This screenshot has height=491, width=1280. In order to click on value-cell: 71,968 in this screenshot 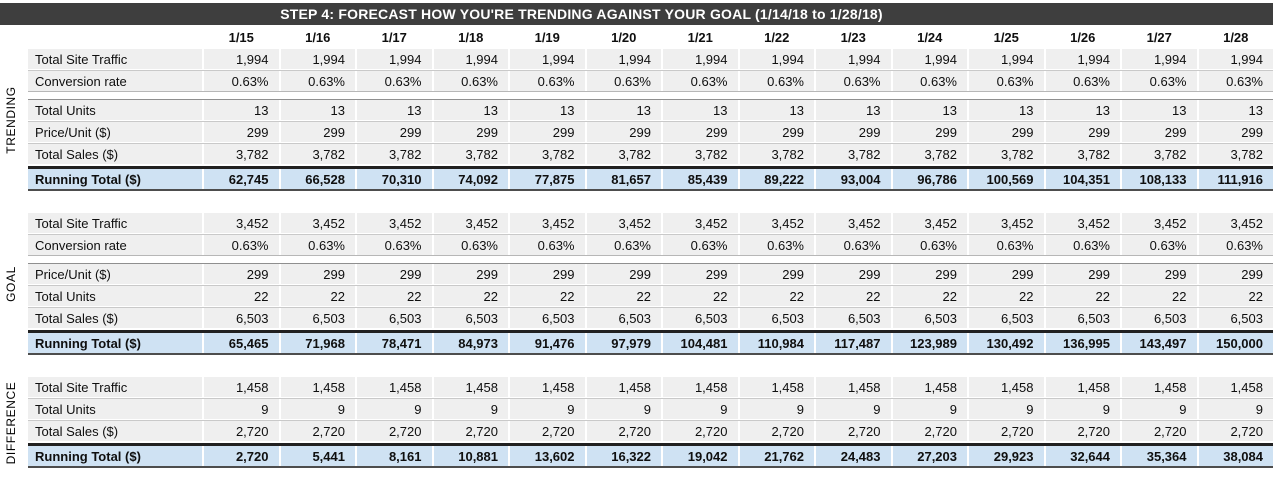, I will do `click(316, 343)`.